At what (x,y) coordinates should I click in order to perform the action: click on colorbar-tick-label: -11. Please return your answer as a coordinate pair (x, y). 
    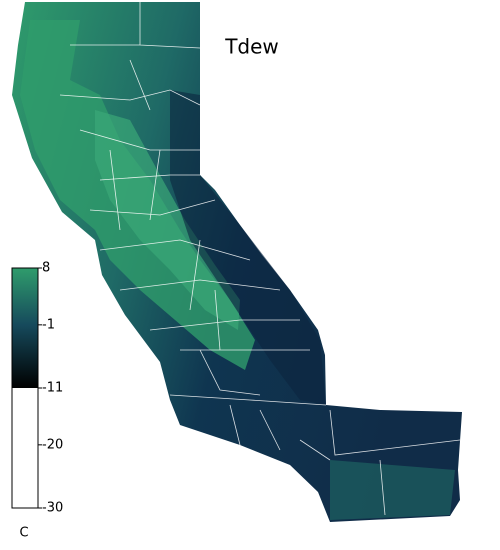
    Looking at the image, I should click on (52, 388).